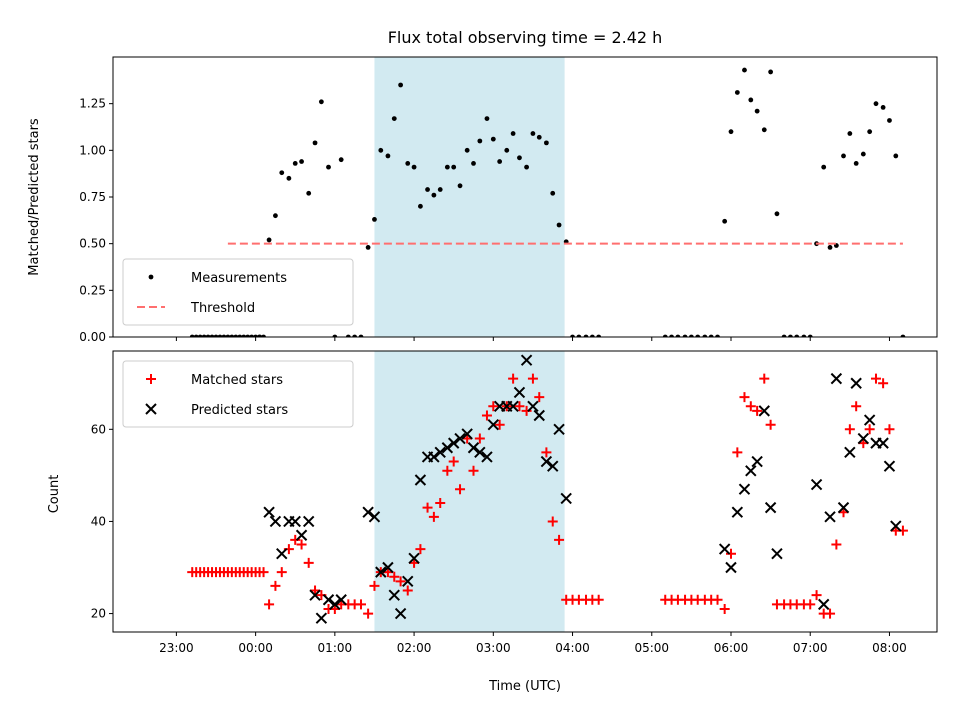  What do you see at coordinates (889, 648) in the screenshot?
I see `x-tick-label: 08:00` at bounding box center [889, 648].